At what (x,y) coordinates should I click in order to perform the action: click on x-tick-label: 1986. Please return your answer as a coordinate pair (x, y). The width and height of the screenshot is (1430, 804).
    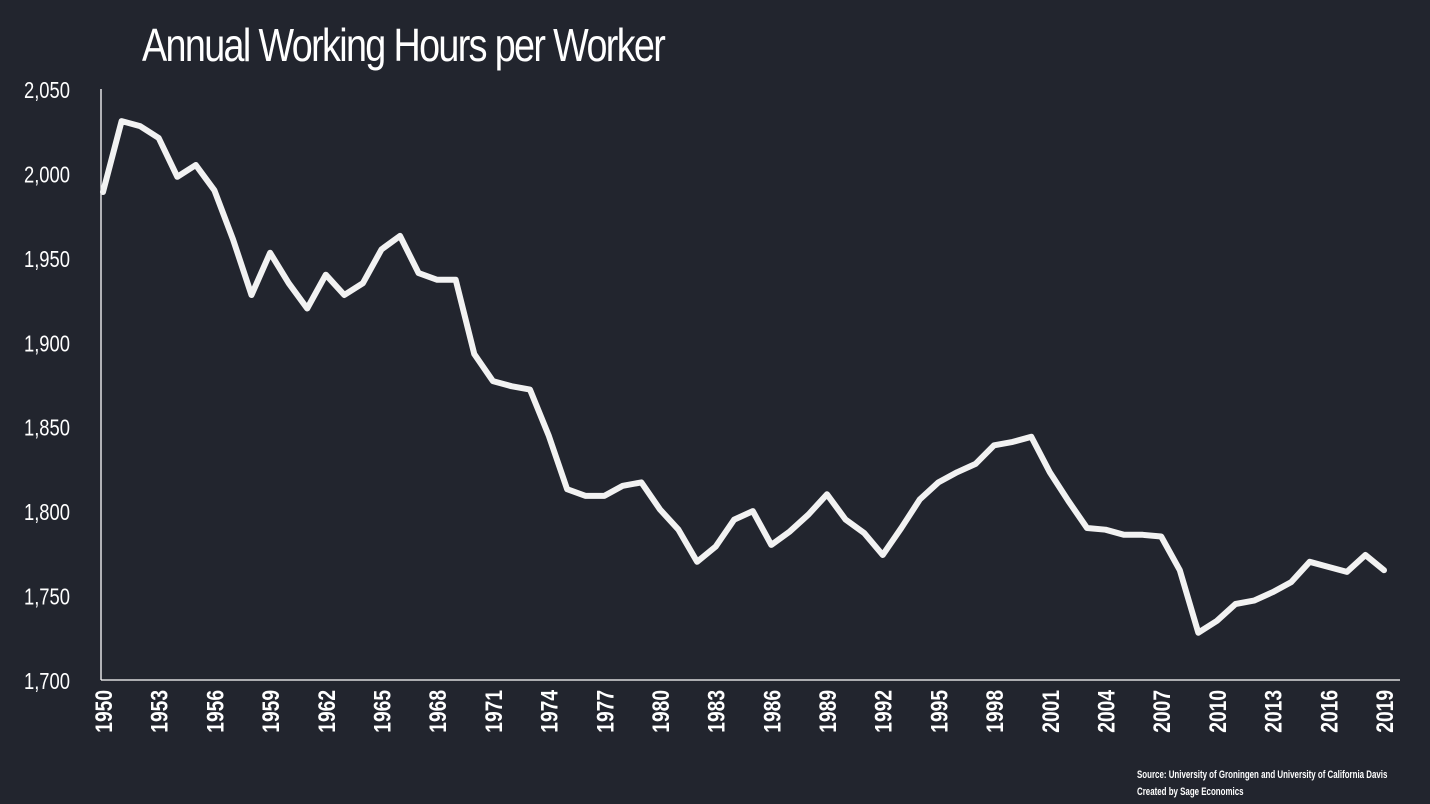
    Looking at the image, I should click on (772, 711).